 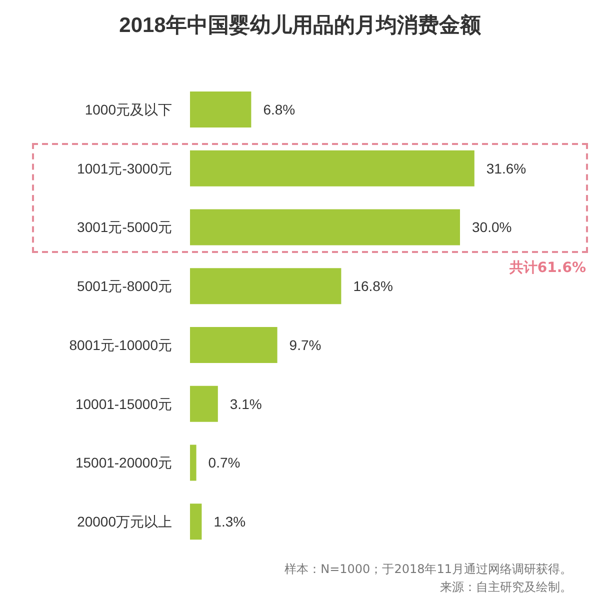 What do you see at coordinates (124, 168) in the screenshot?
I see `y-tick-label: 1001元-3000元` at bounding box center [124, 168].